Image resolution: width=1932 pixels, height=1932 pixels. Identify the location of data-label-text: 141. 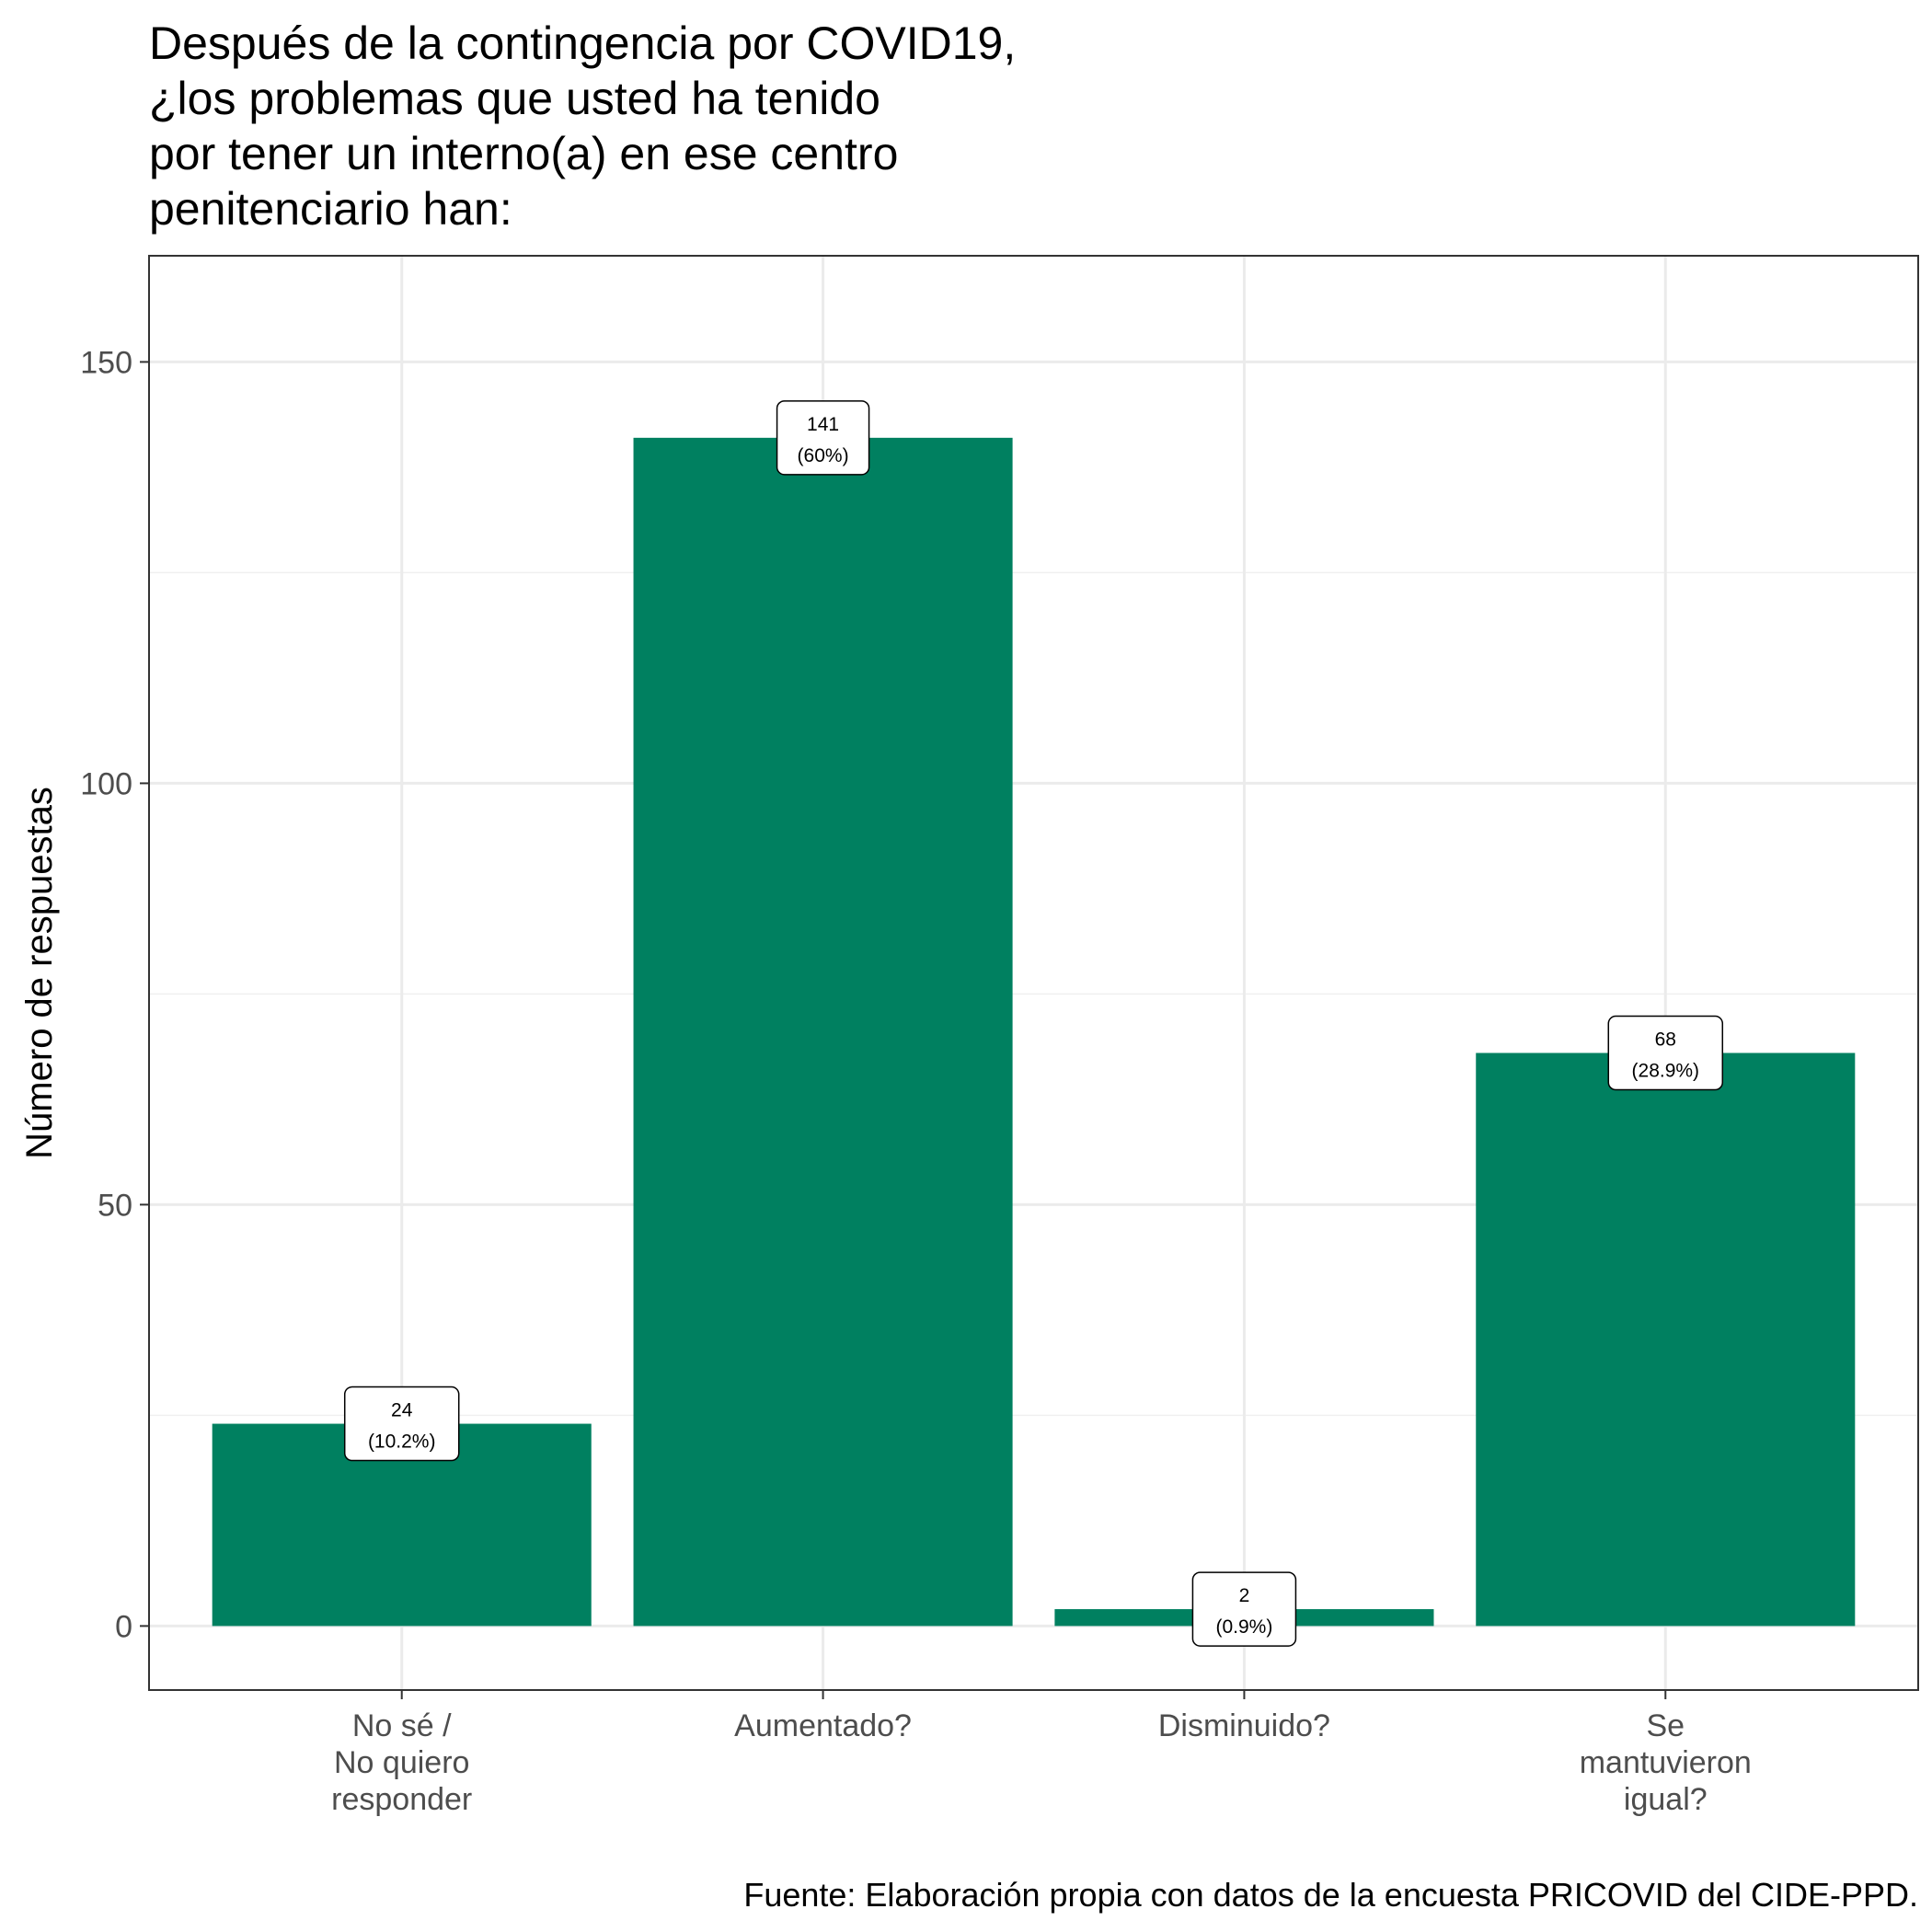
(823, 424).